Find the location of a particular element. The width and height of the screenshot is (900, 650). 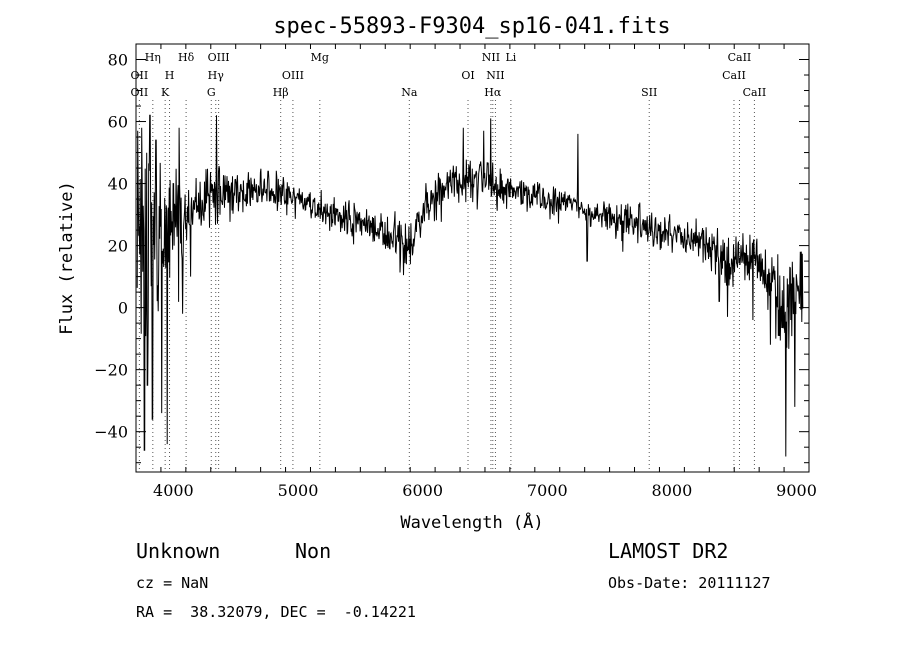

spectral-line-label: Hγ is located at coordinates (216, 75).